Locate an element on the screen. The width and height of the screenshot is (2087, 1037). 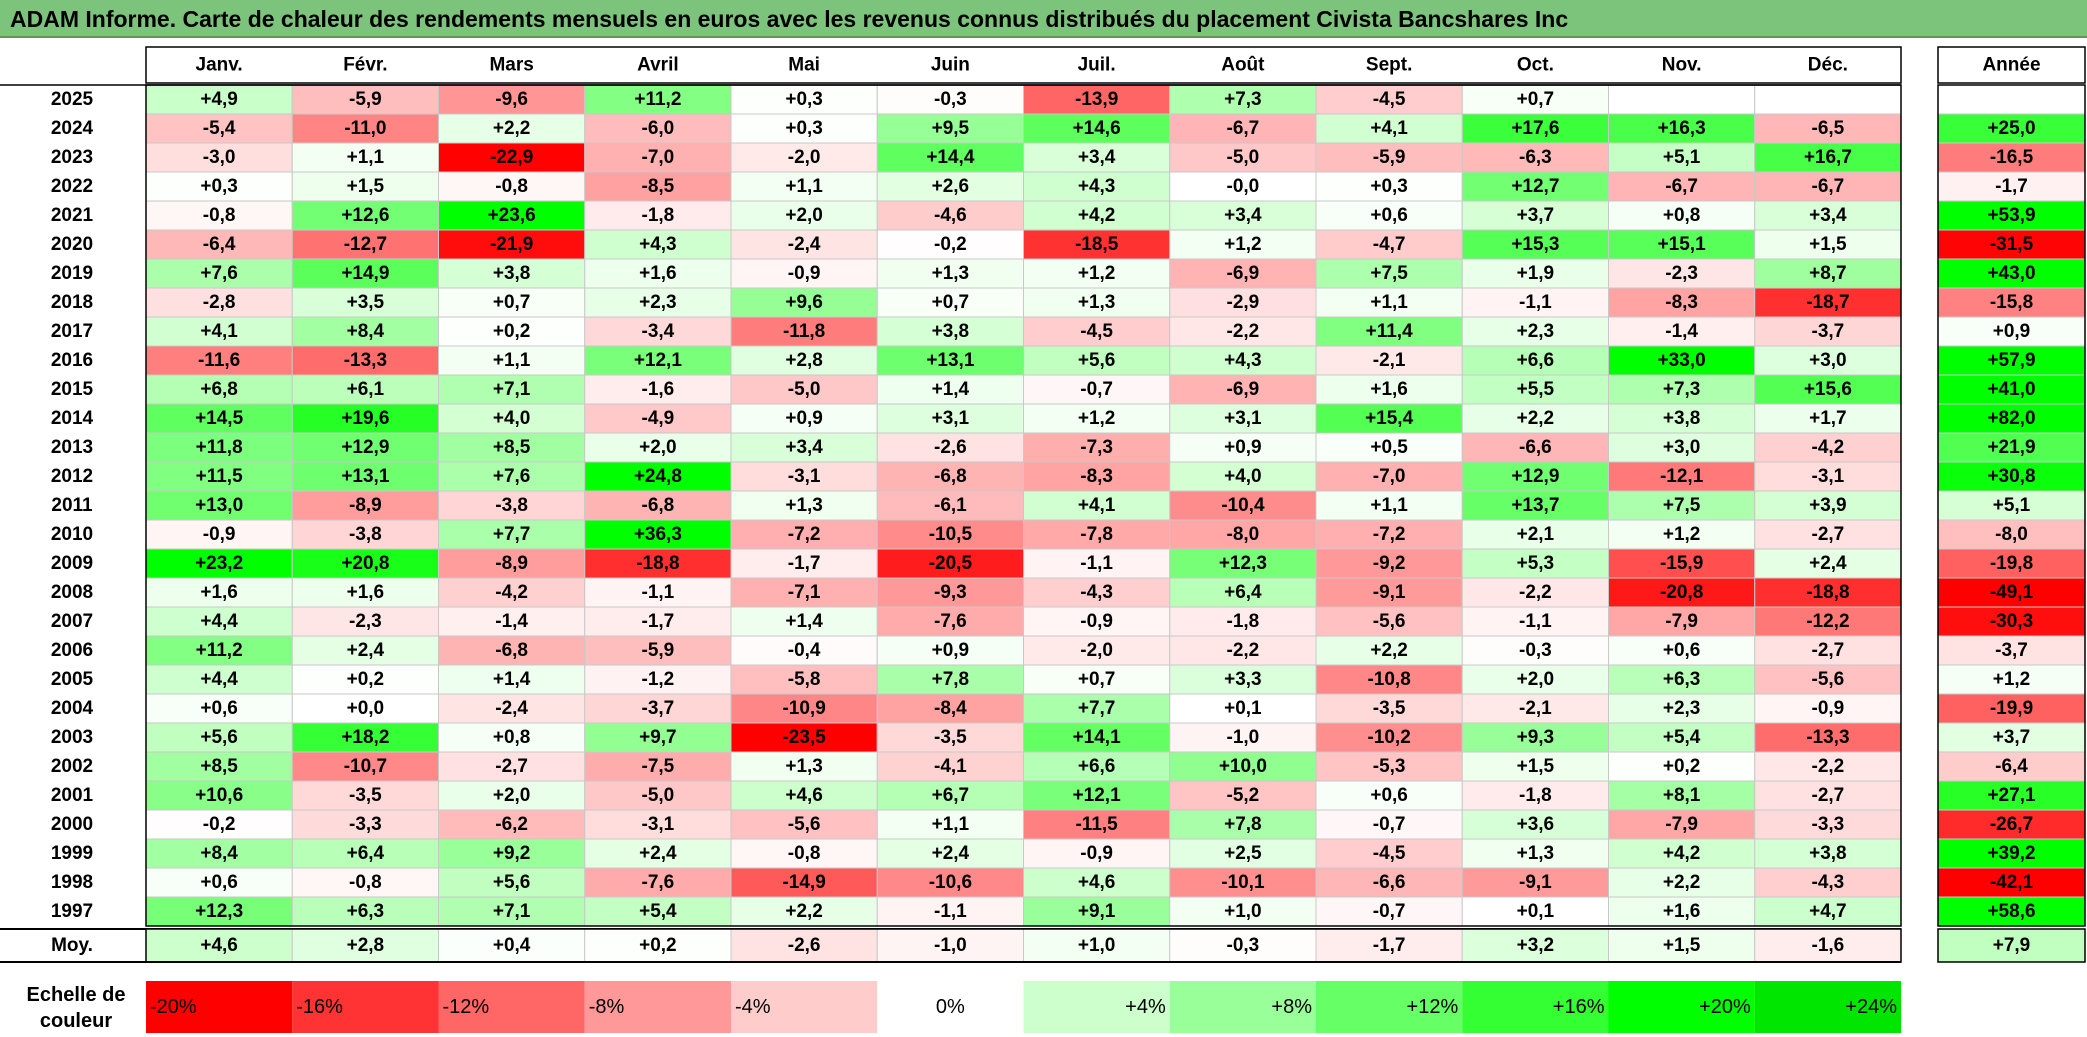
cell-value: -0,4 is located at coordinates (804, 650).